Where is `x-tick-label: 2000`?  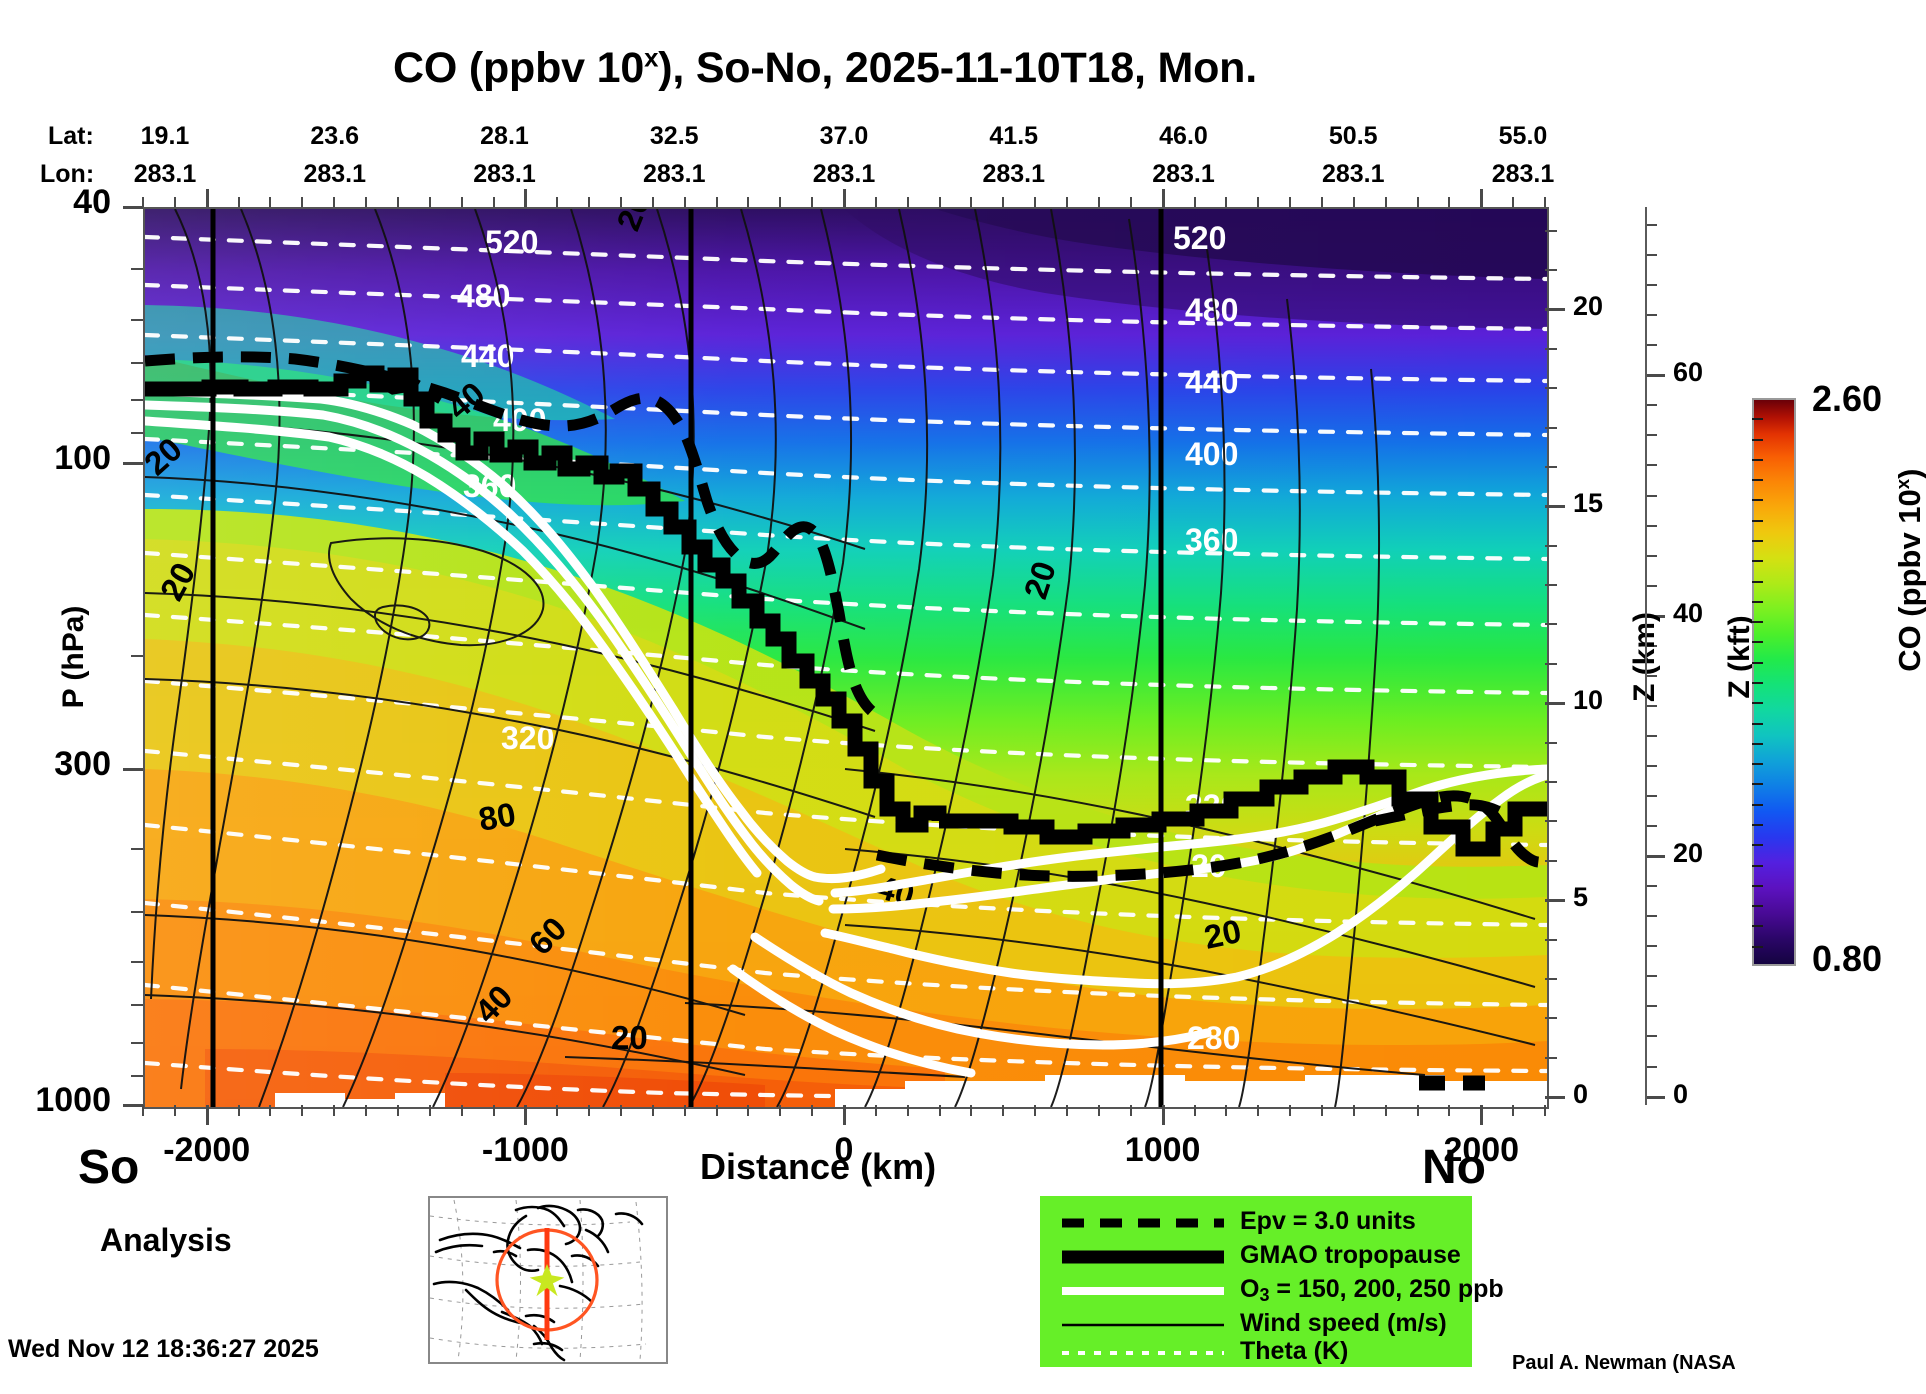 x-tick-label: 2000 is located at coordinates (1481, 1150).